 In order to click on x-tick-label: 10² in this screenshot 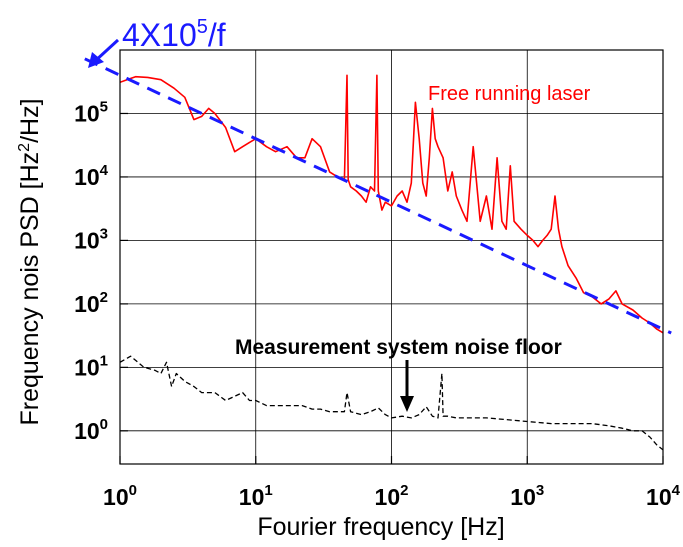, I will do `click(392, 496)`.